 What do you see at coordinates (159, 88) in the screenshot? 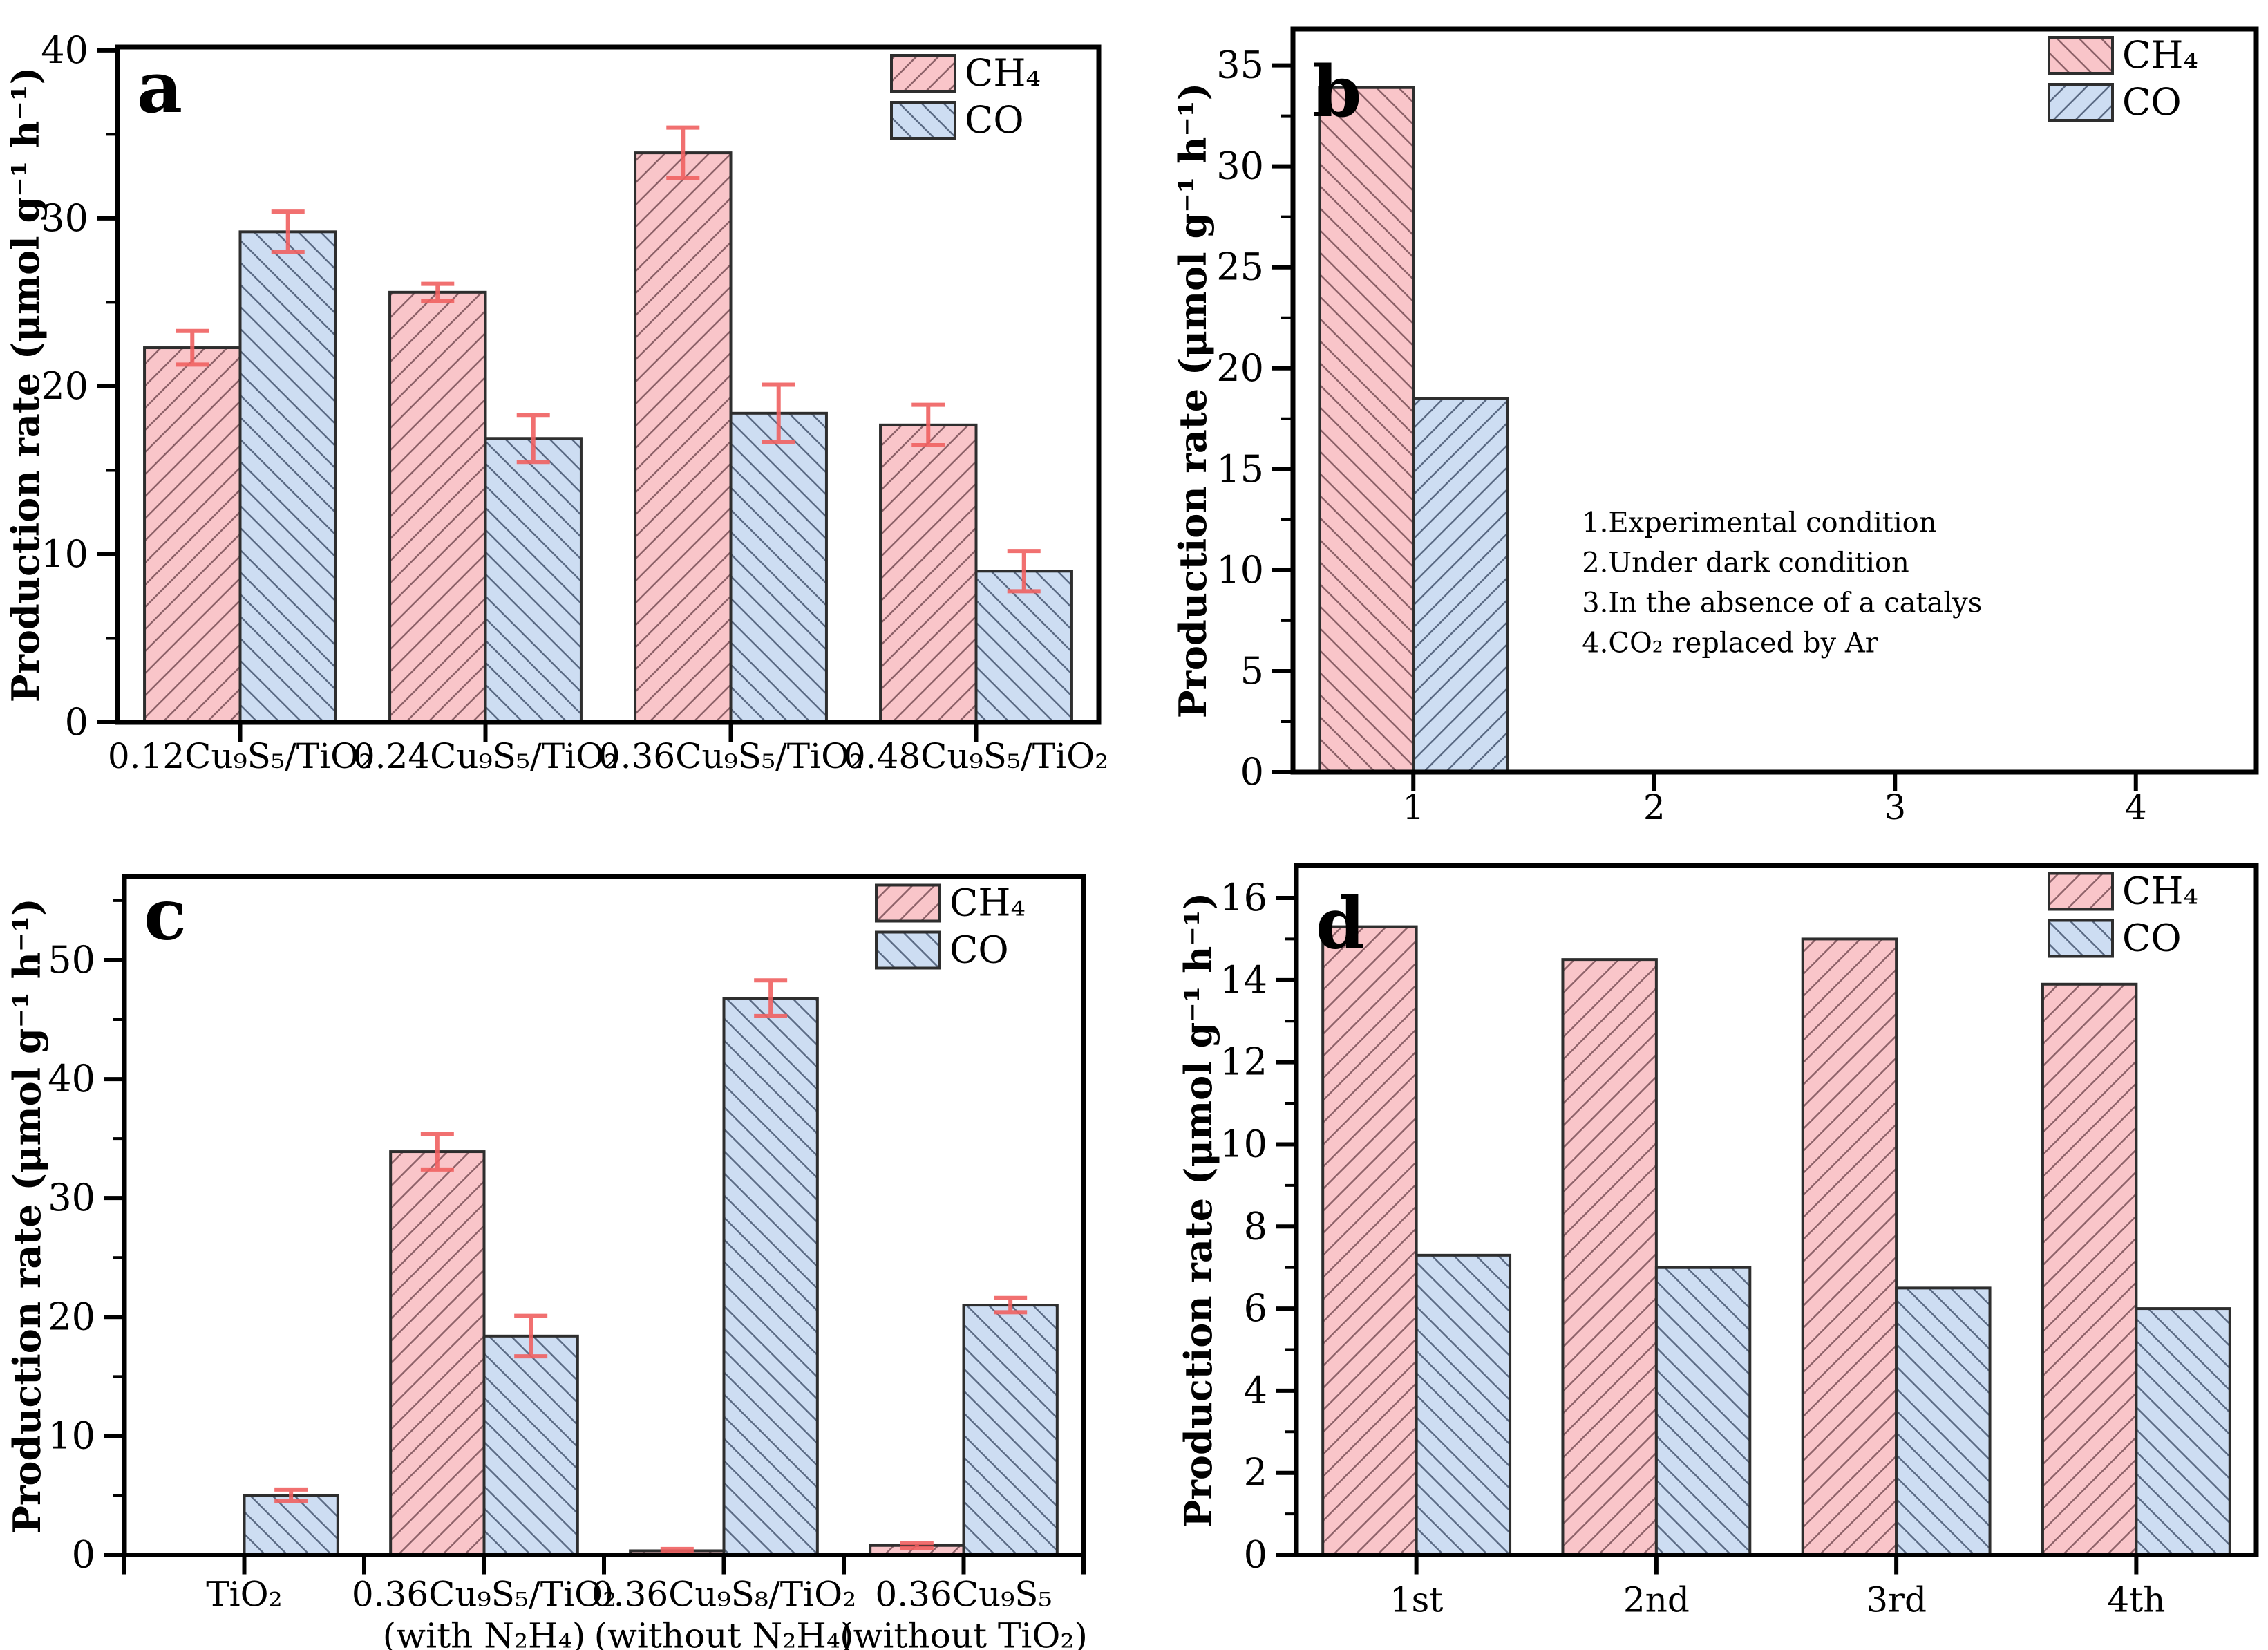
I see `panel-letter-a: a` at bounding box center [159, 88].